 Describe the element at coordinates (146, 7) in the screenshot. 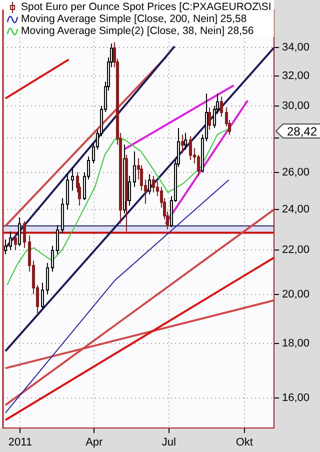

I see `legend-label: Spot Euro per Ounce Spot Prices [C:PXAGEUROZ\SI` at that location.